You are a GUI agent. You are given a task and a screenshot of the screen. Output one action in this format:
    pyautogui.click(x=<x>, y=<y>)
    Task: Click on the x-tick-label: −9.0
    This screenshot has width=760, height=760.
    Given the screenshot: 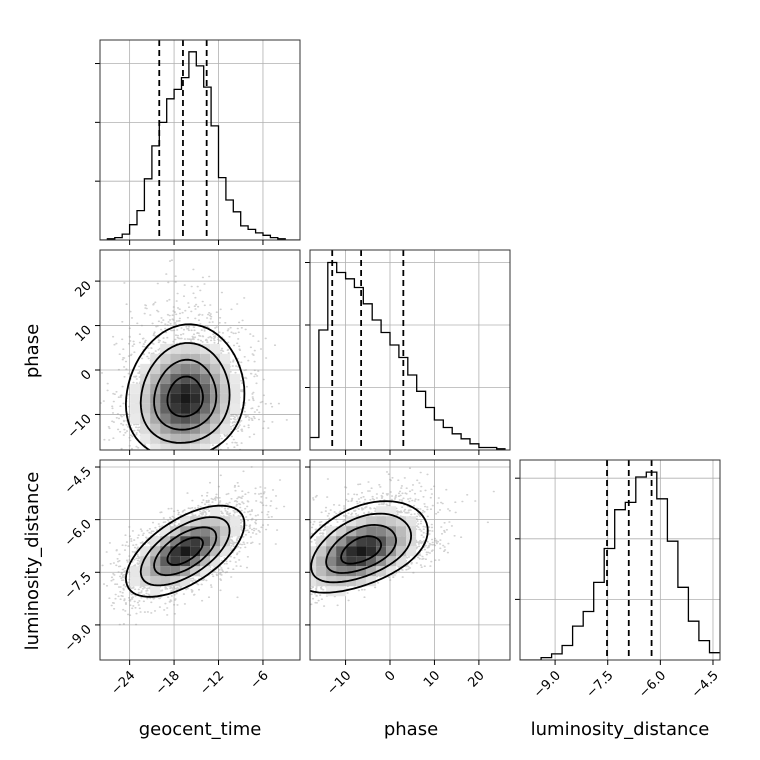 What is the action you would take?
    pyautogui.click(x=547, y=684)
    